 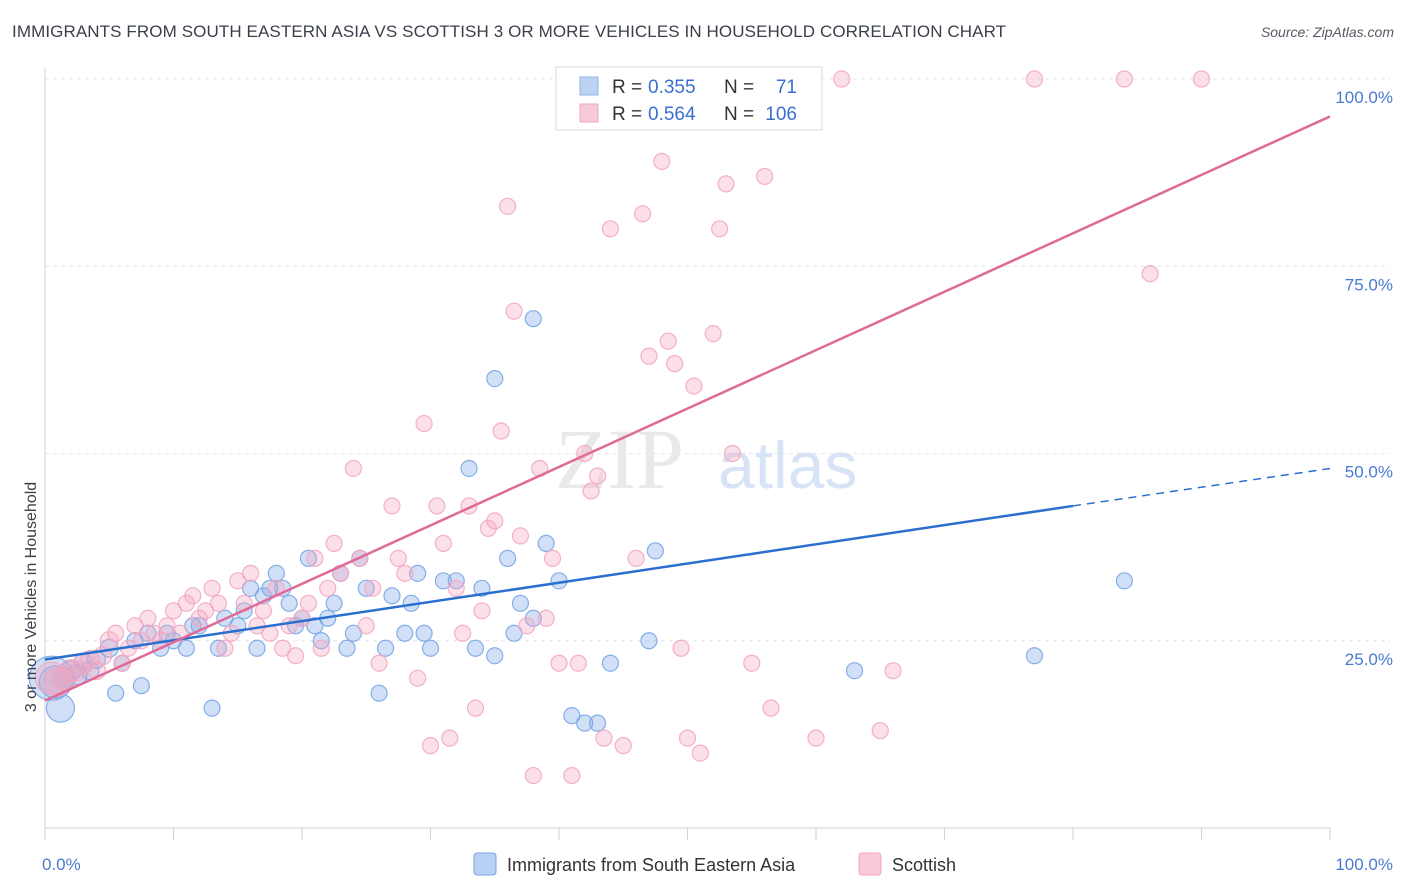 What do you see at coordinates (1364, 864) in the screenshot?
I see `x-tick-label: 100.0%` at bounding box center [1364, 864].